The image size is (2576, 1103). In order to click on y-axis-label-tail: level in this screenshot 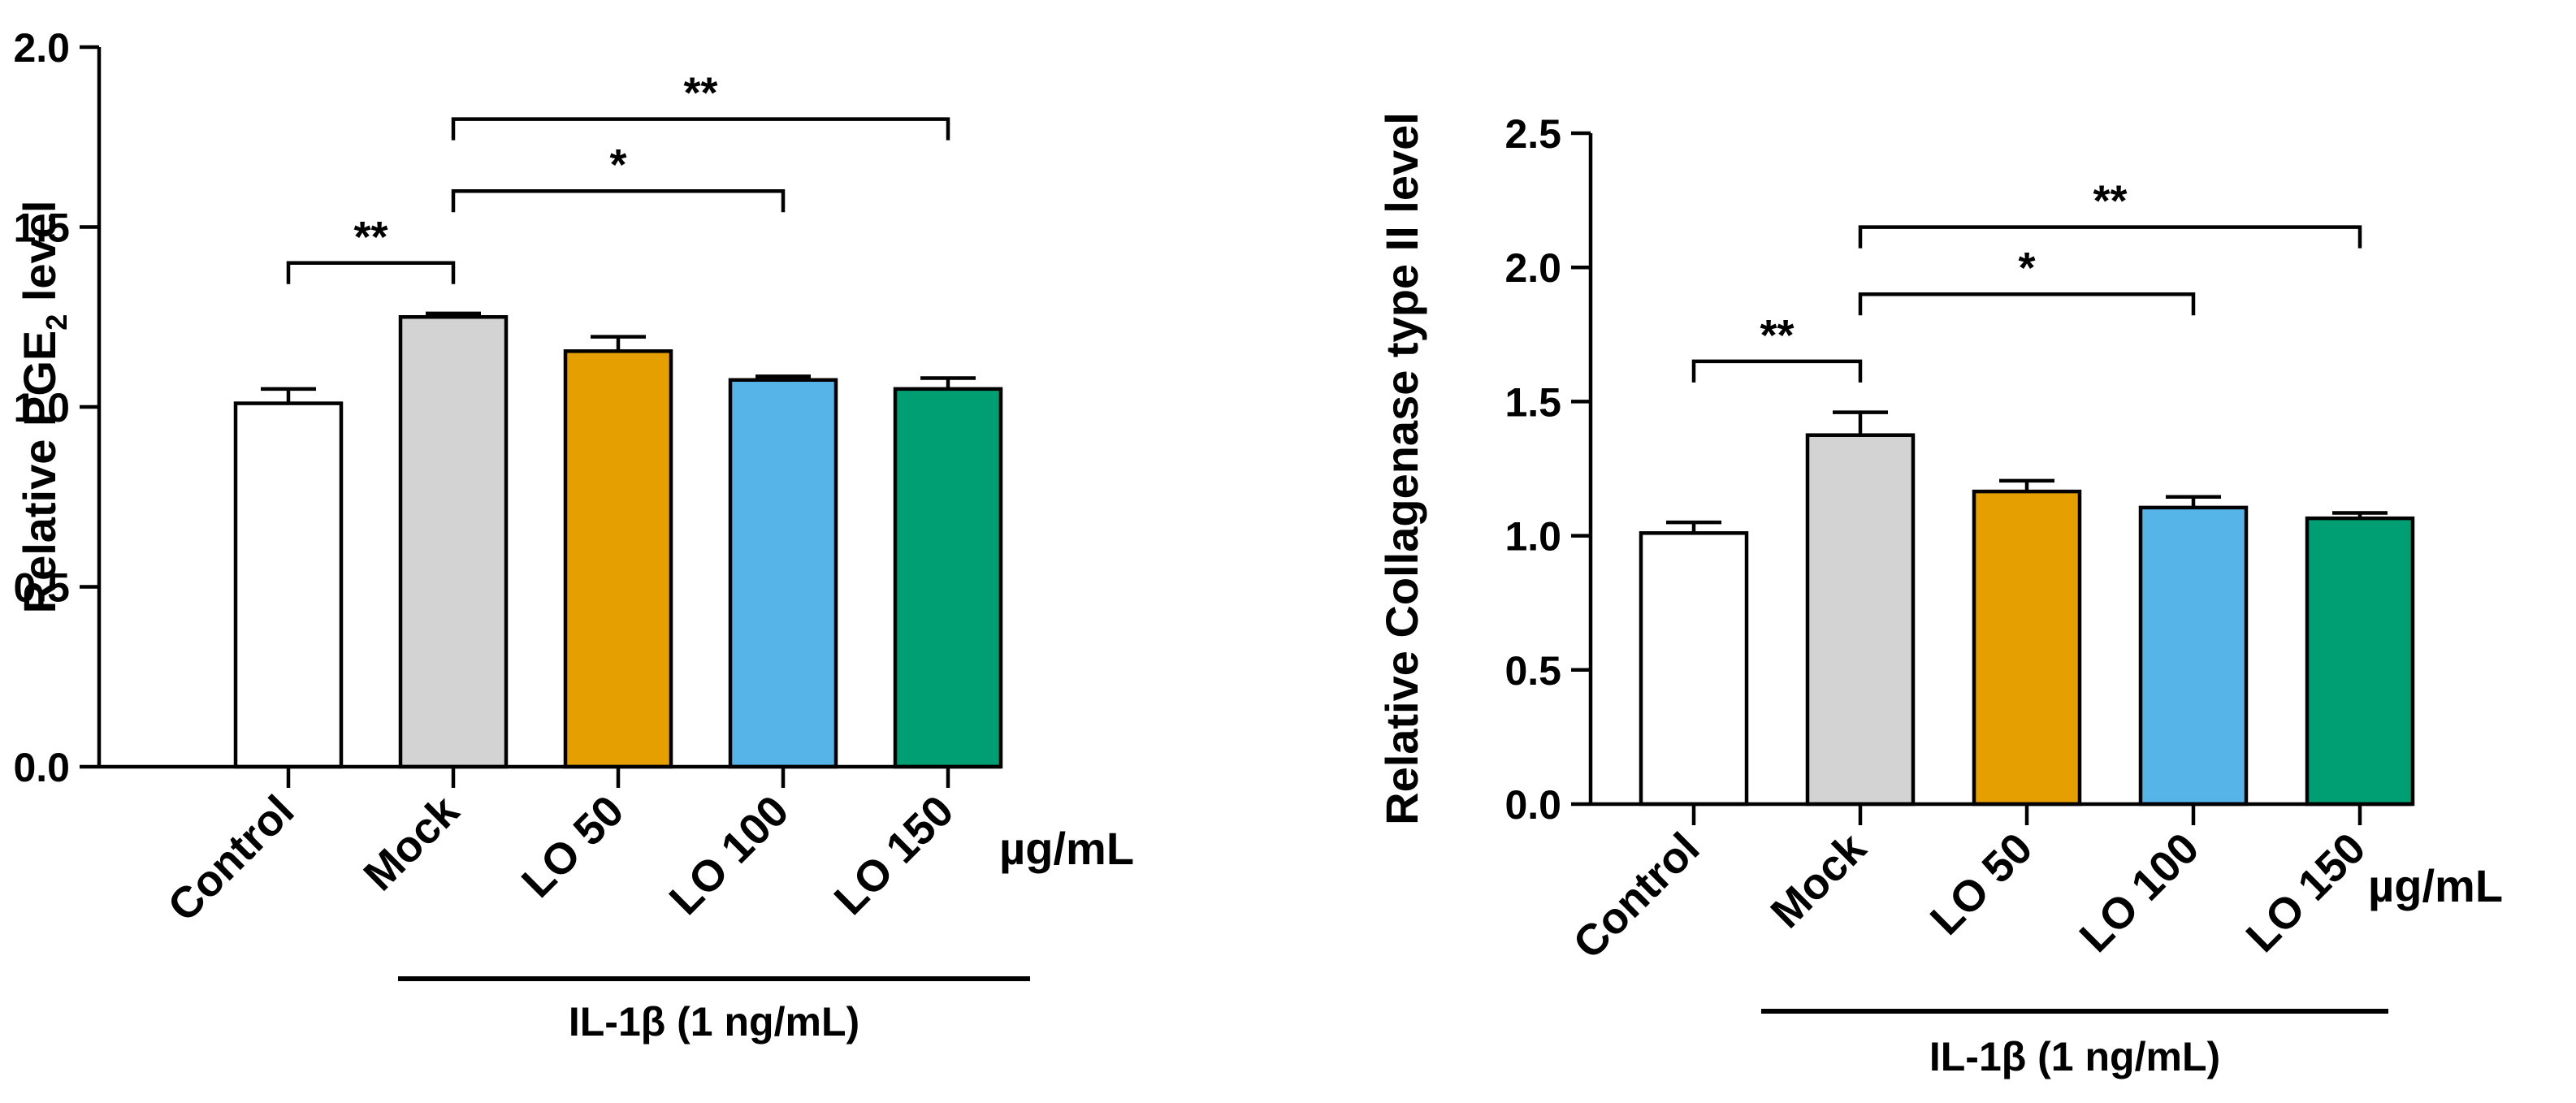, I will do `click(39, 257)`.